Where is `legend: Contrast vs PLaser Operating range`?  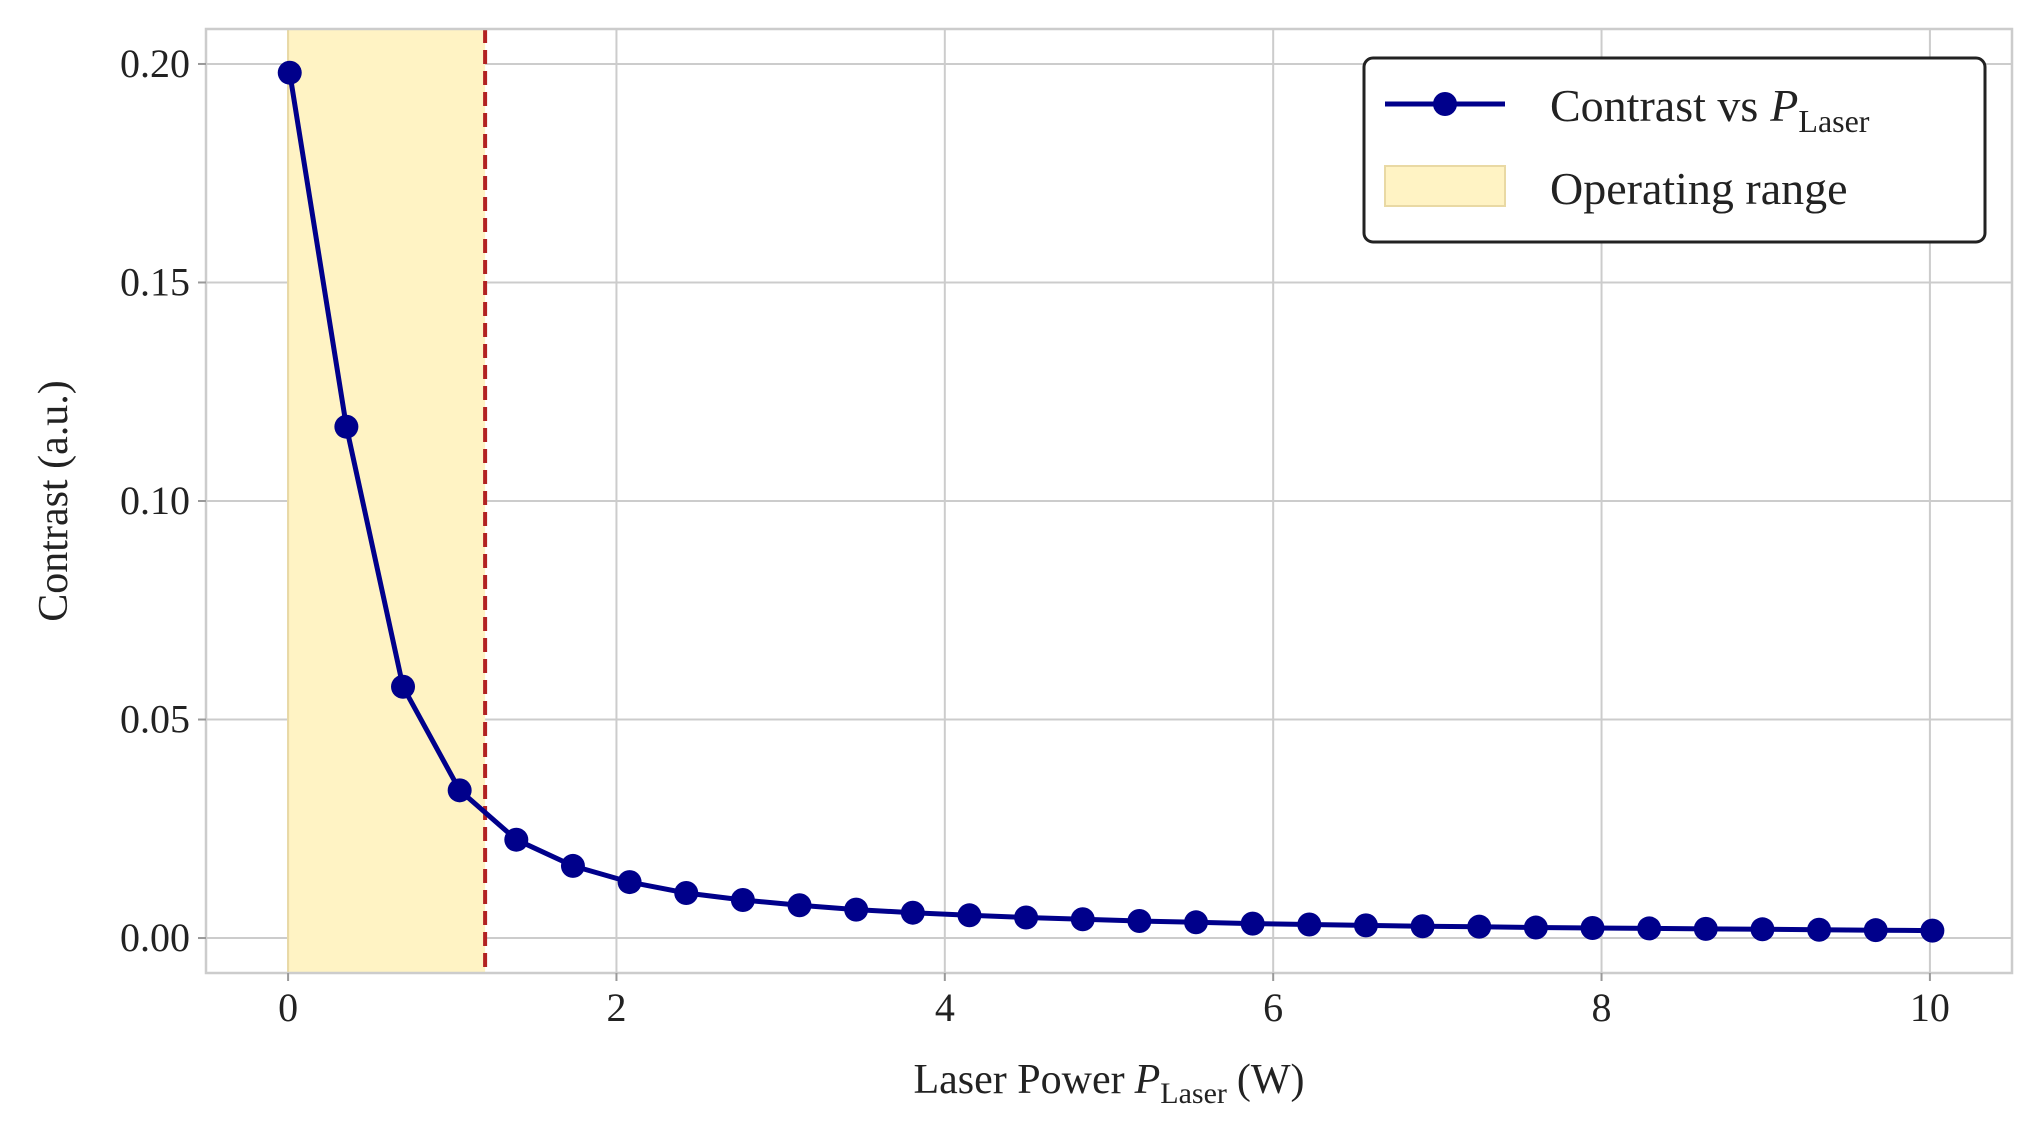 legend: Contrast vs PLaser Operating range is located at coordinates (1674, 150).